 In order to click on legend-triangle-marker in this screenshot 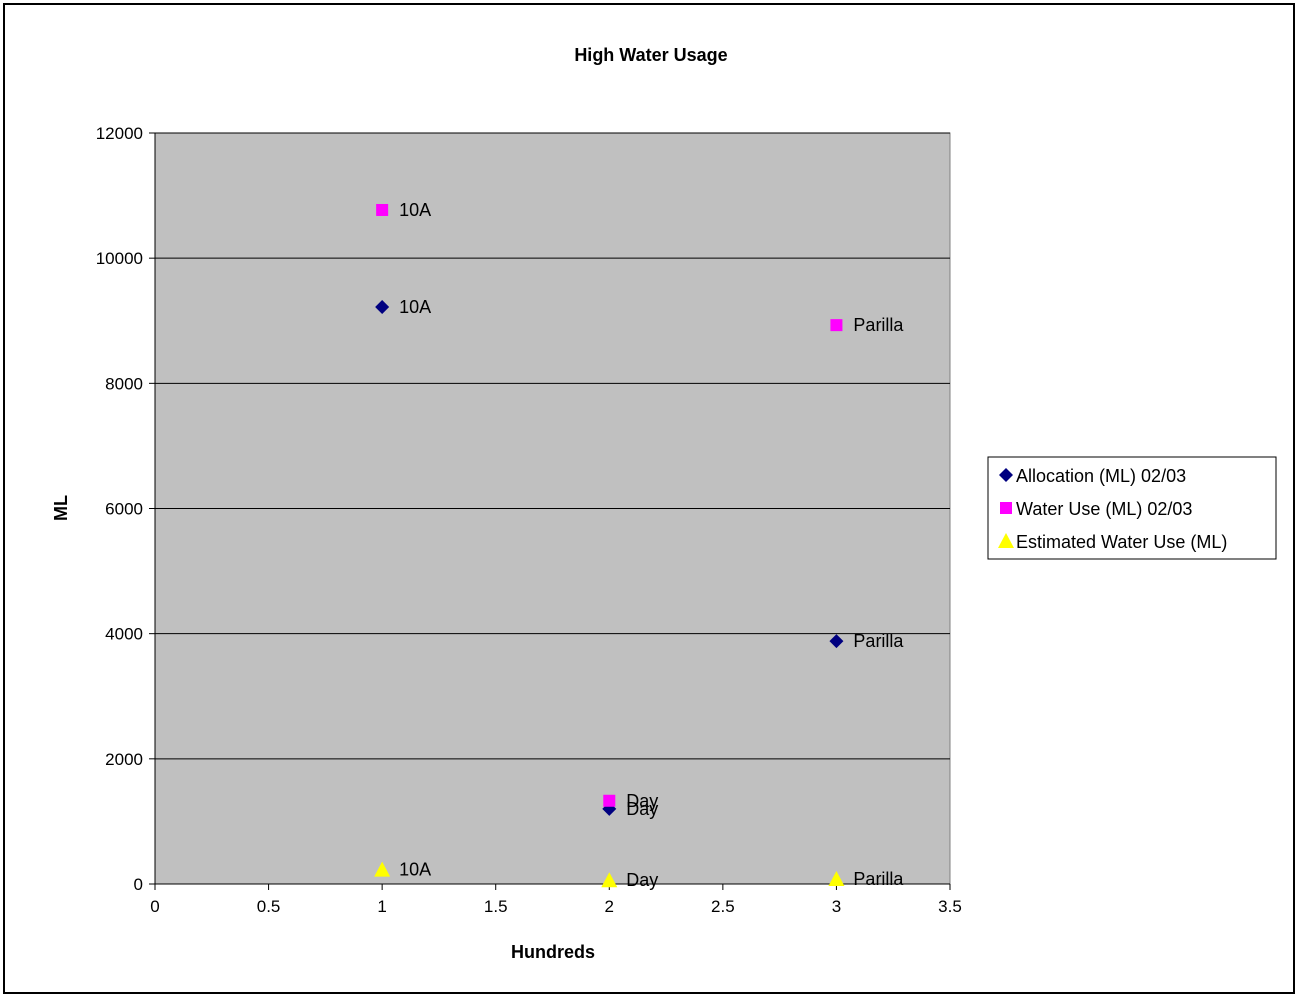, I will do `click(1006, 540)`.